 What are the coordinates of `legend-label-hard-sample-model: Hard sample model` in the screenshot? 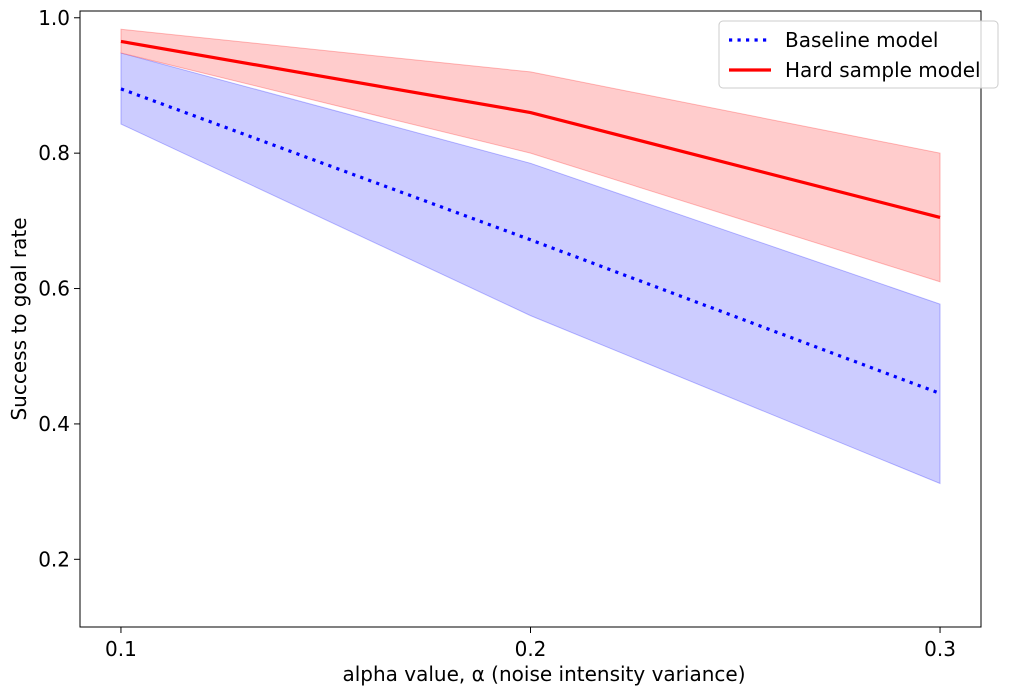 It's located at (883, 70).